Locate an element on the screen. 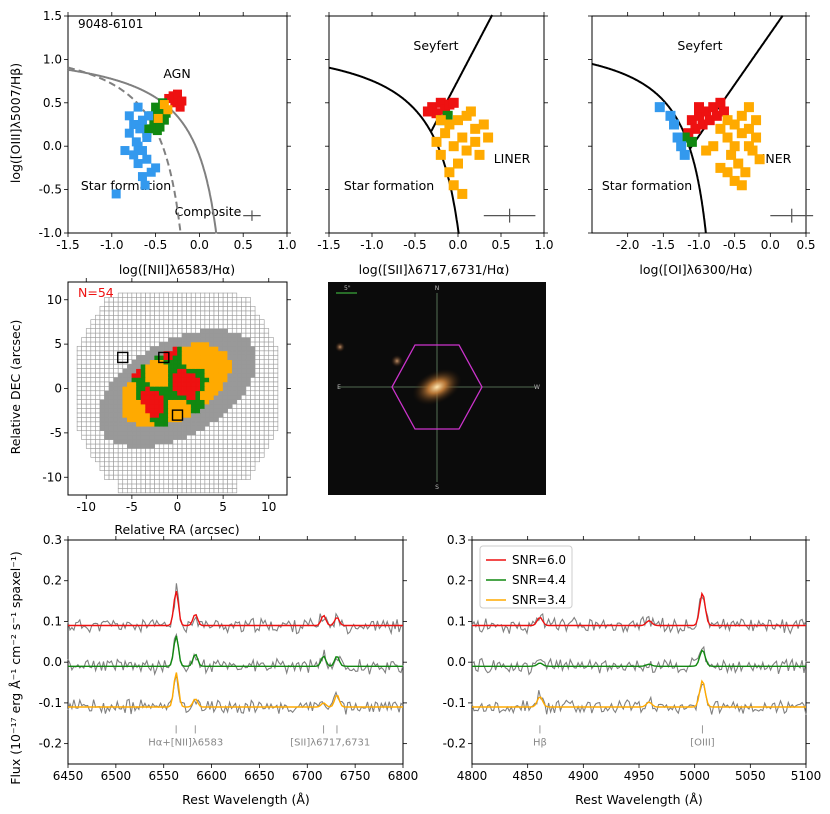  scale-bar-label: 5" is located at coordinates (347, 288).